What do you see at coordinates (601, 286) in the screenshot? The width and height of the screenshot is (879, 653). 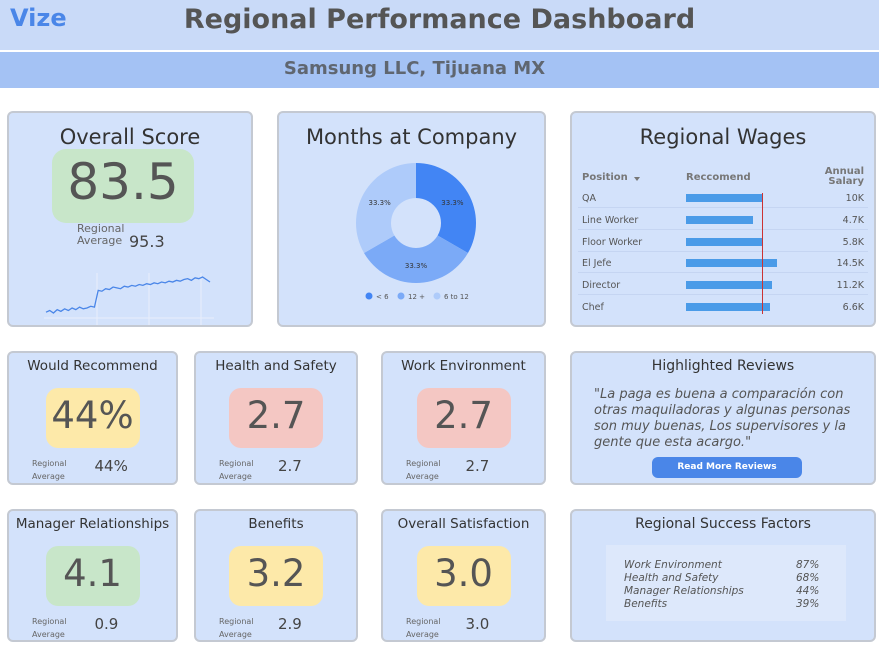 I see `position: Director` at bounding box center [601, 286].